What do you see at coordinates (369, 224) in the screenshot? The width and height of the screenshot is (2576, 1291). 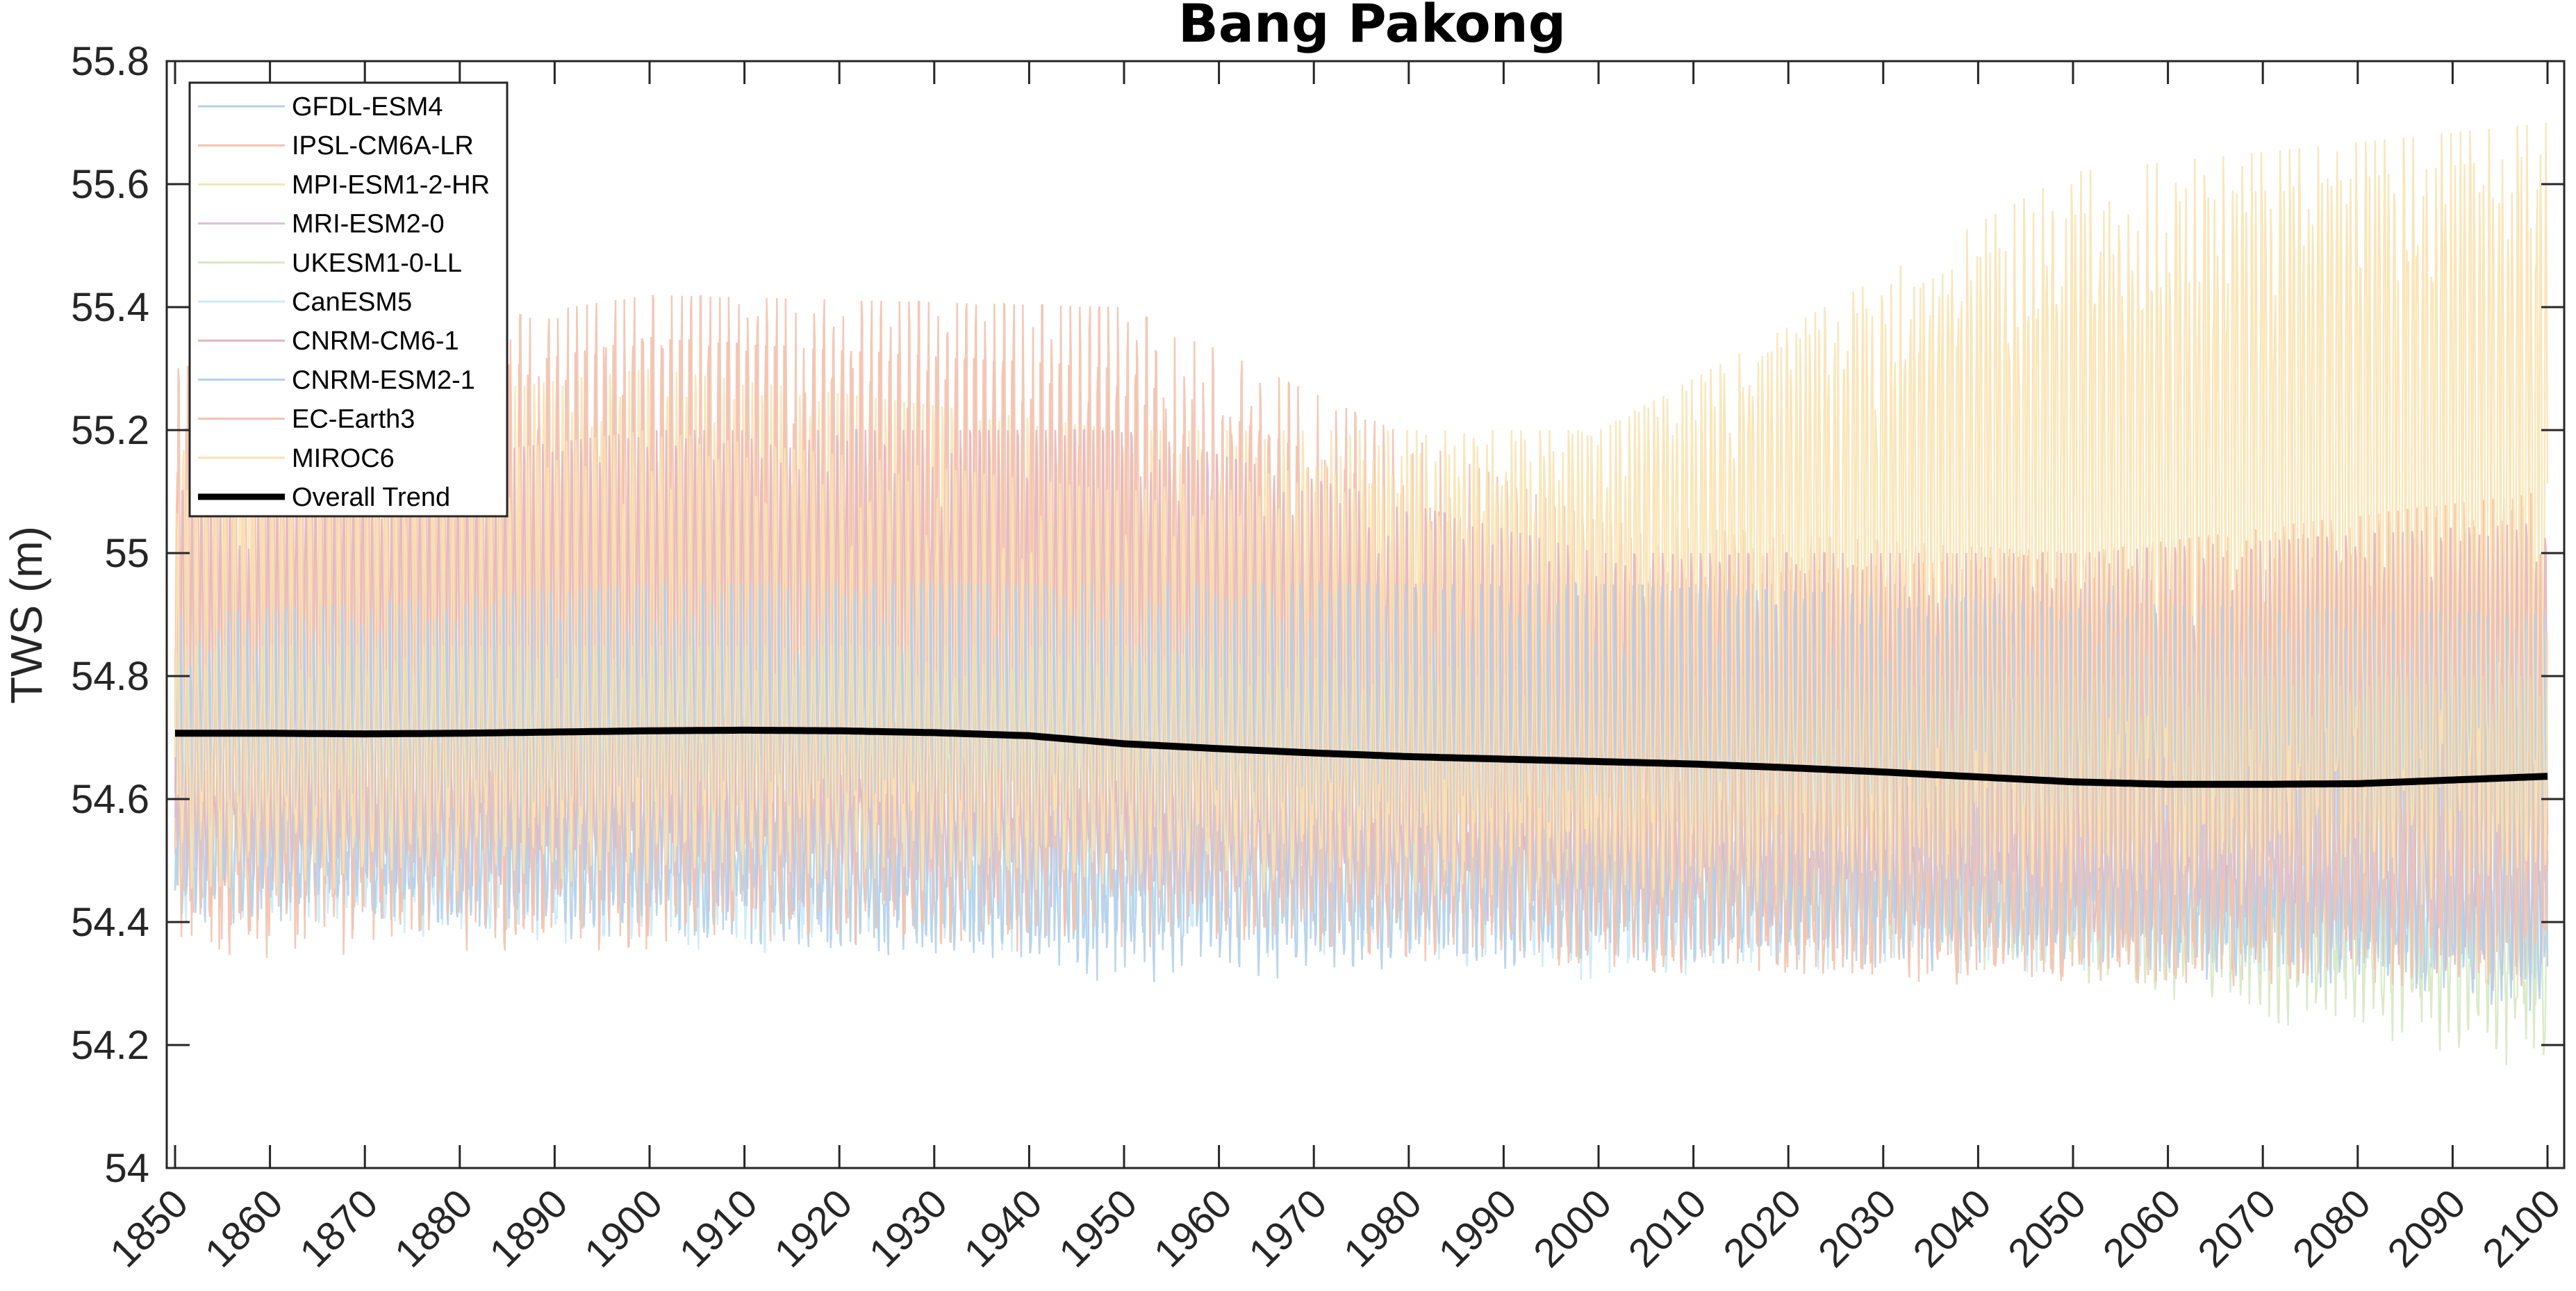 I see `legend-label: MRI-ESM2-0` at bounding box center [369, 224].